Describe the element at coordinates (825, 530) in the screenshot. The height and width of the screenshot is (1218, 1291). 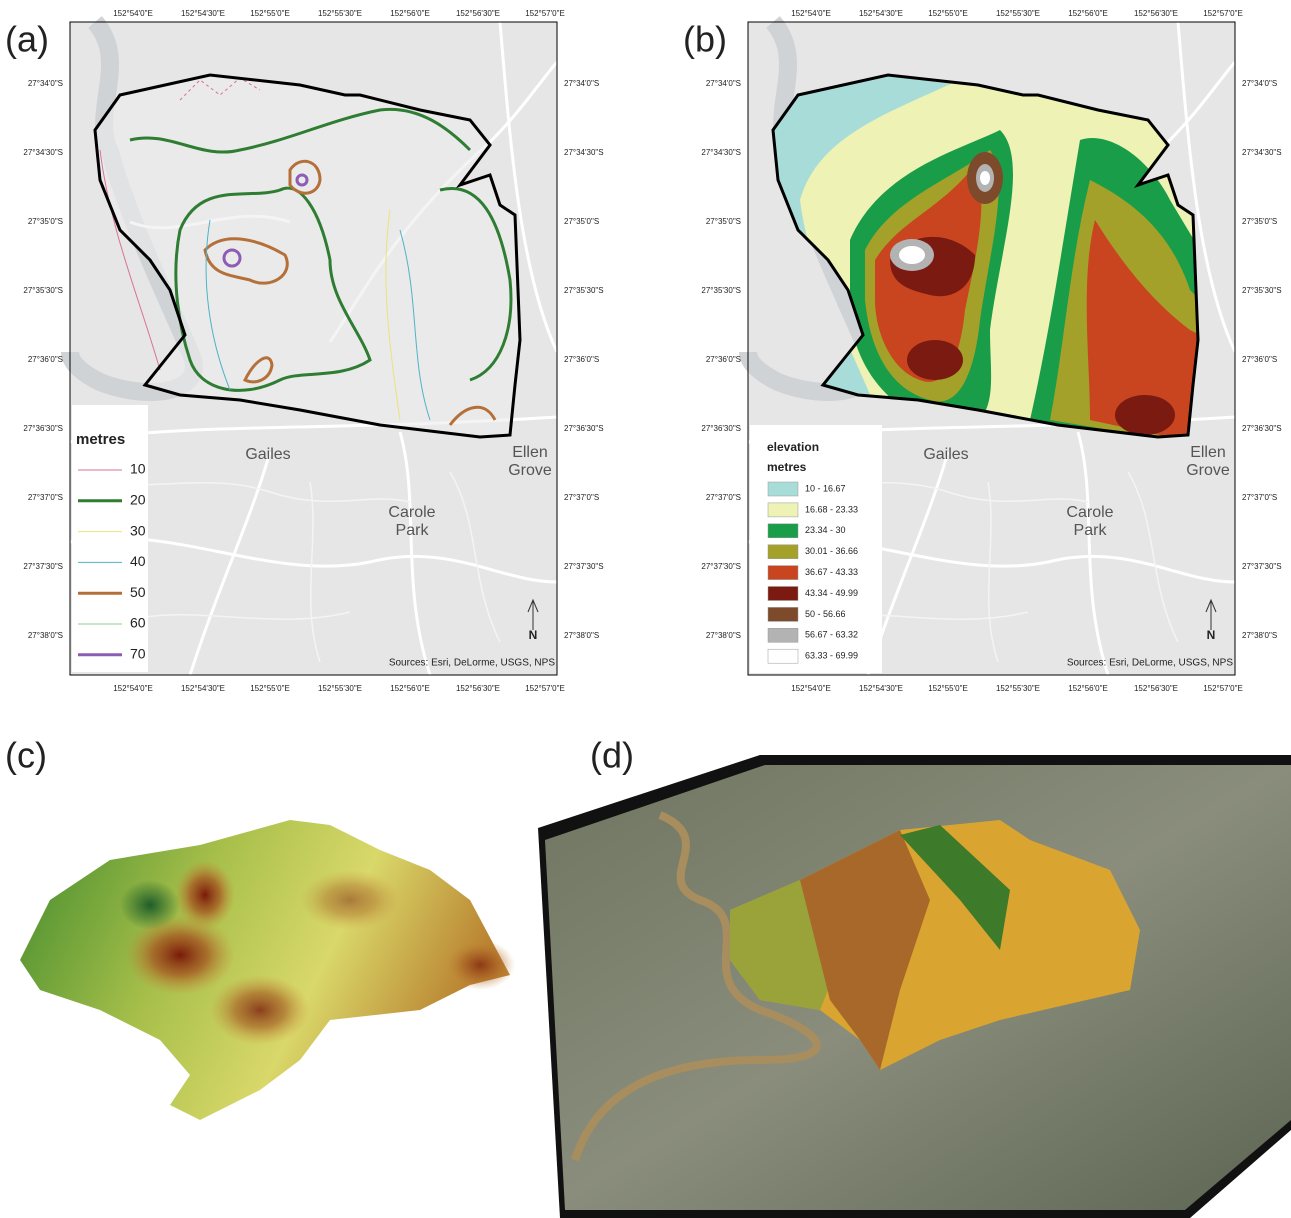
I see `legend-label: 23.34 - 30` at that location.